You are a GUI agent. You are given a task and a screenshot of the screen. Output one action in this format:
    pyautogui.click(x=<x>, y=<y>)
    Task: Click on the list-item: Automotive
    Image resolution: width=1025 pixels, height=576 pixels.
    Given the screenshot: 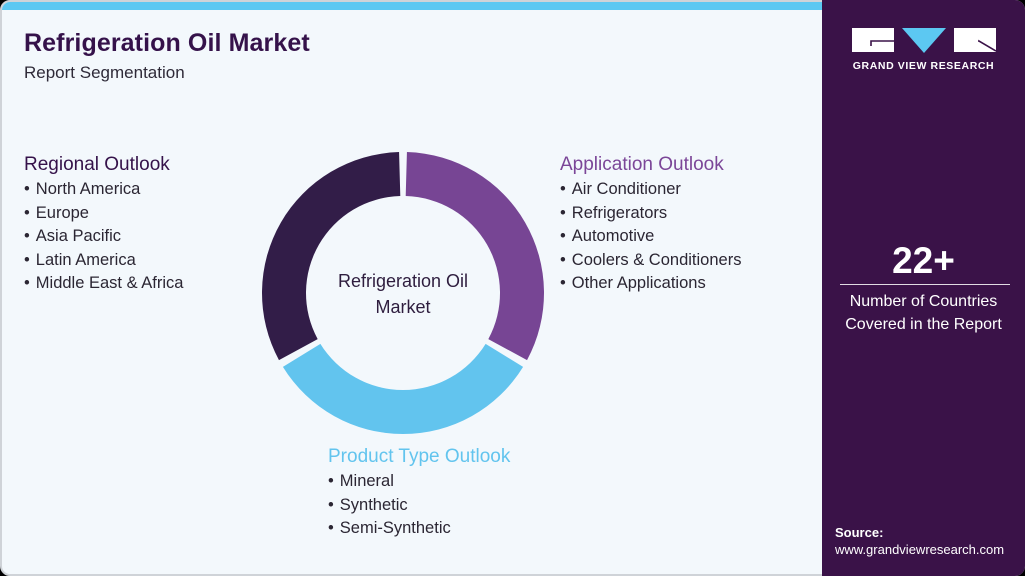 What is the action you would take?
    pyautogui.click(x=650, y=237)
    